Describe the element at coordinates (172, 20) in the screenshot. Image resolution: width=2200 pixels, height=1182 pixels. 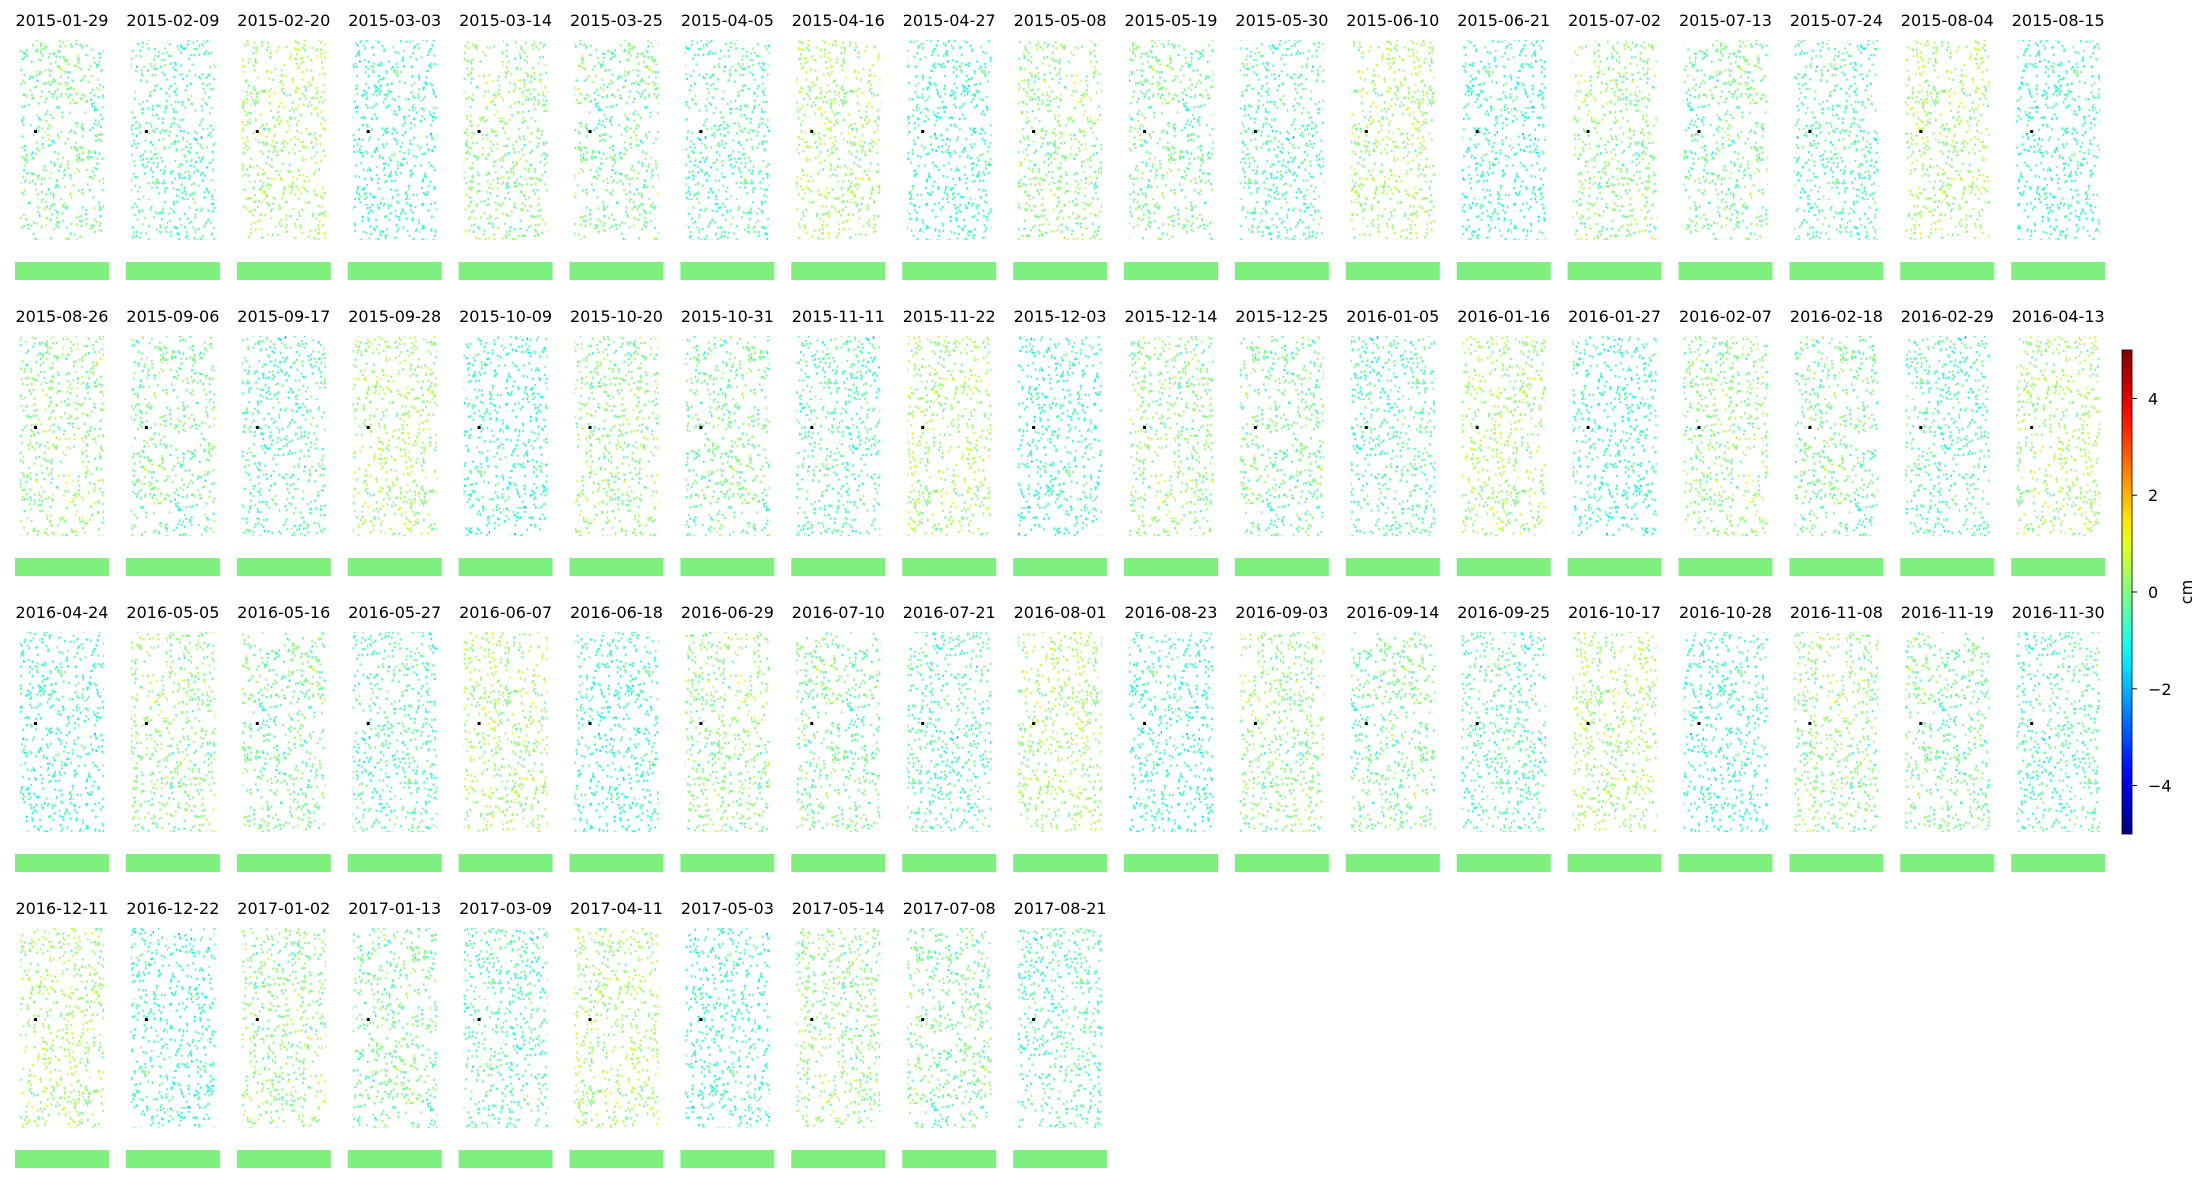
I see `panel-title: 2015-02-09` at that location.